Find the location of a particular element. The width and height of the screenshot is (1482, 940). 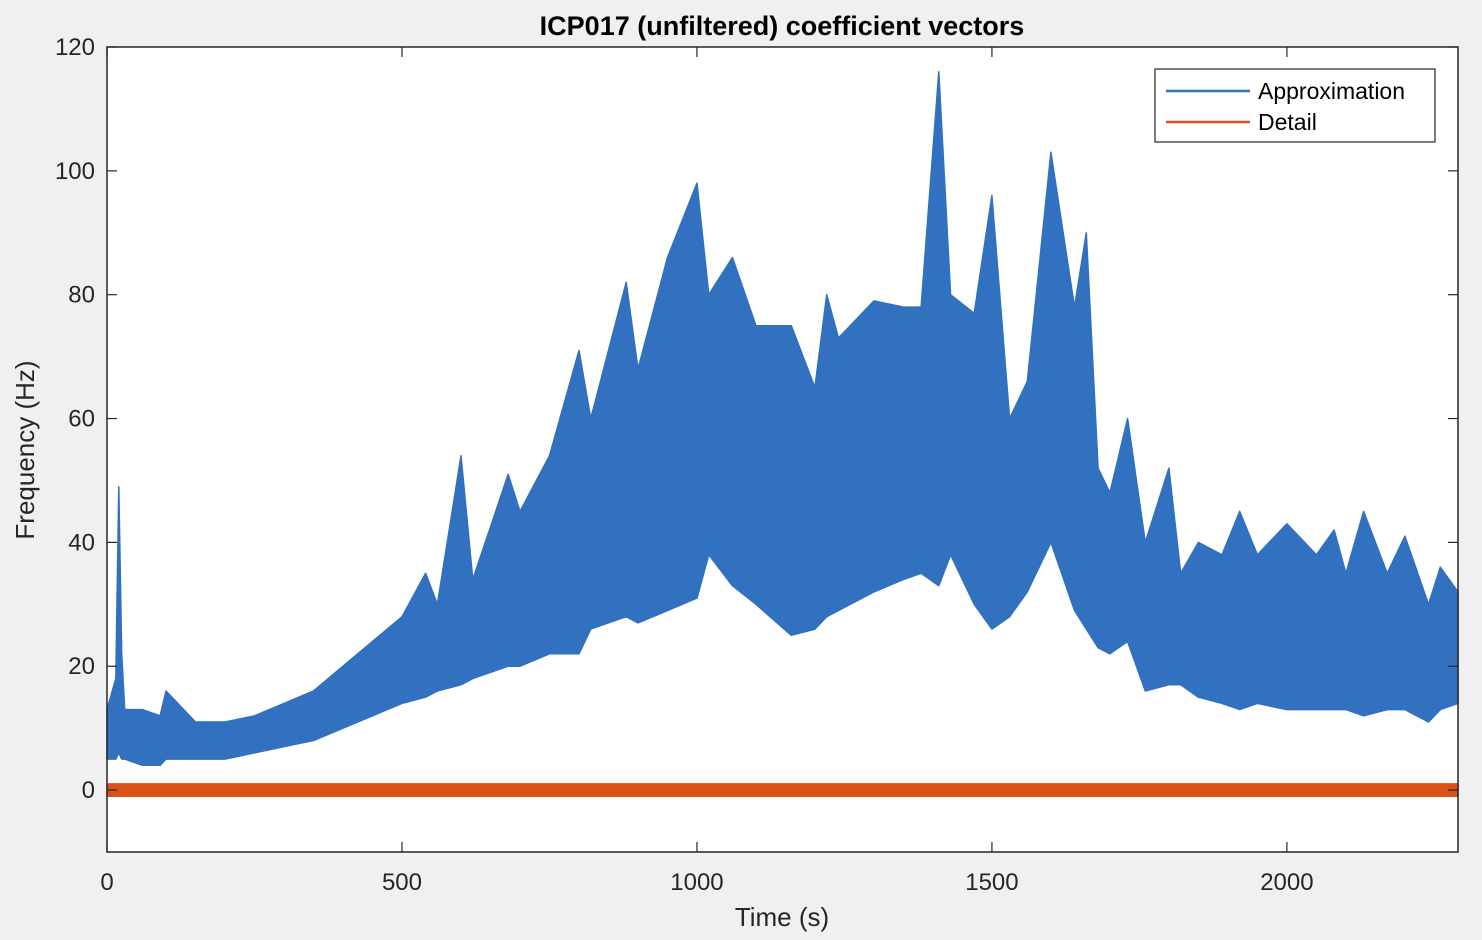

y-axis-title: Frequency (Hz) is located at coordinates (25, 449).